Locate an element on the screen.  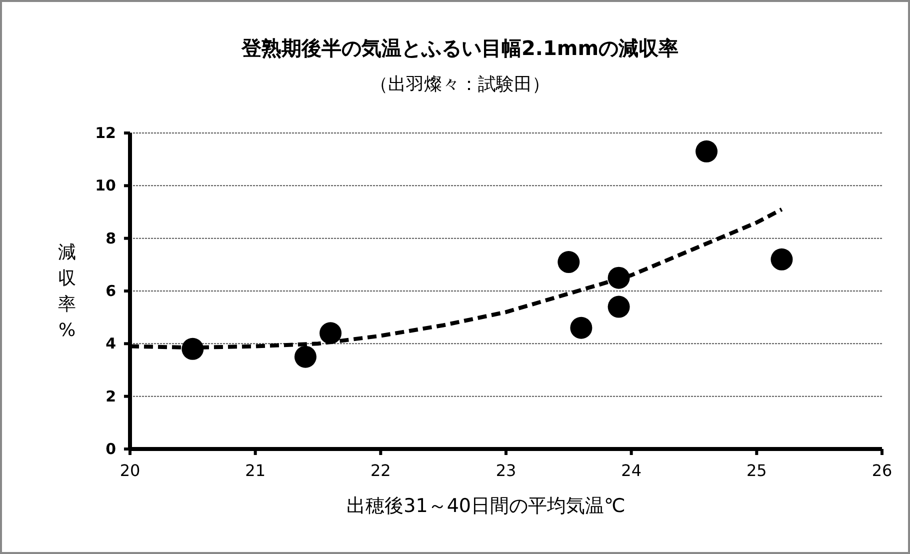
x-tick-label: 26 is located at coordinates (882, 470).